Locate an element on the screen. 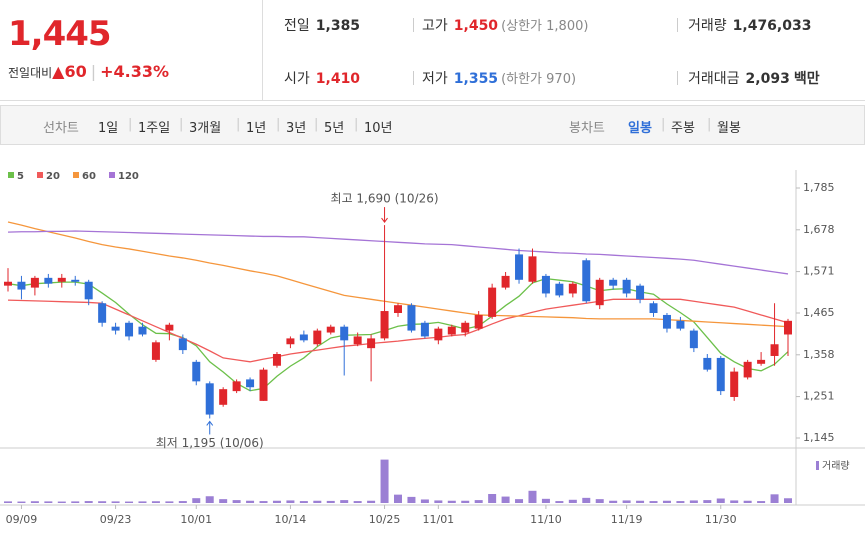  legend-swatch is located at coordinates (76, 175).